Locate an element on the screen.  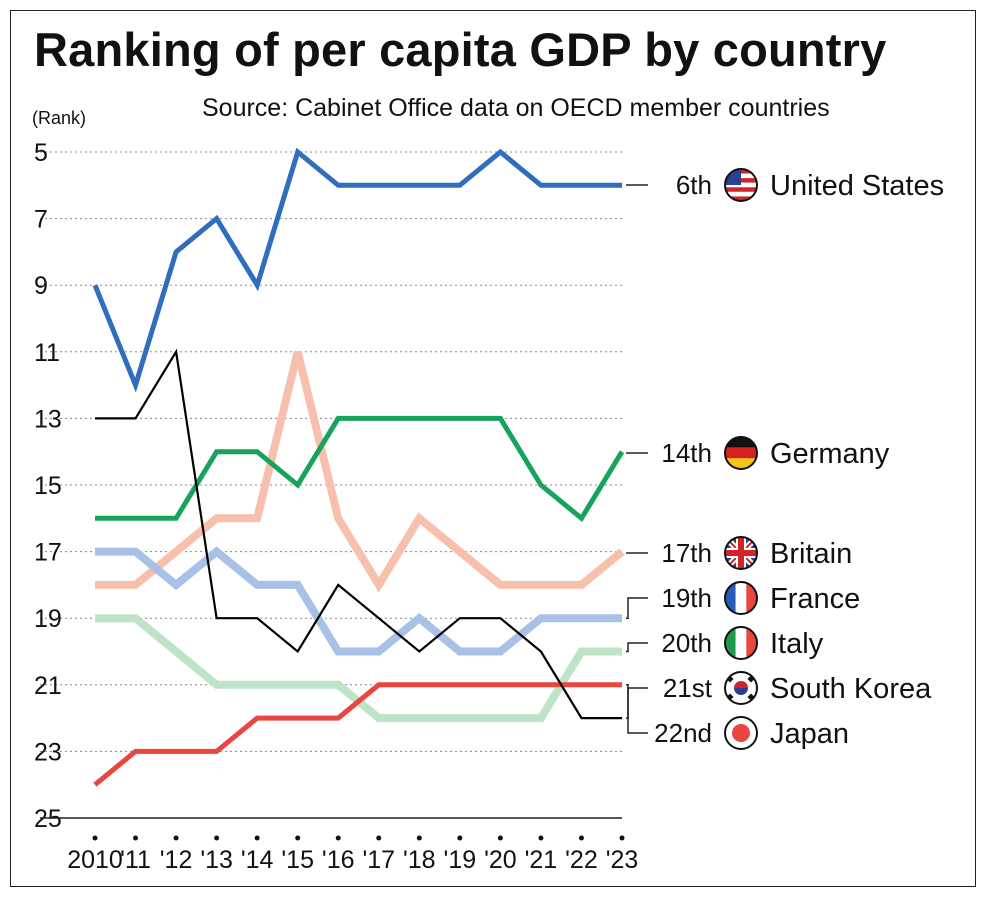
y-tick-label: 9 is located at coordinates (41, 286).